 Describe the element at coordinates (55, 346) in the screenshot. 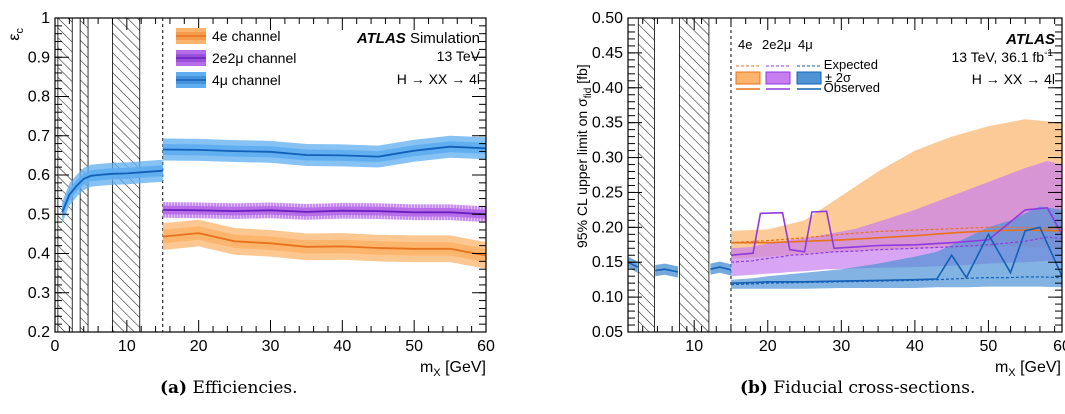

I see `x-tick-label: 0` at that location.